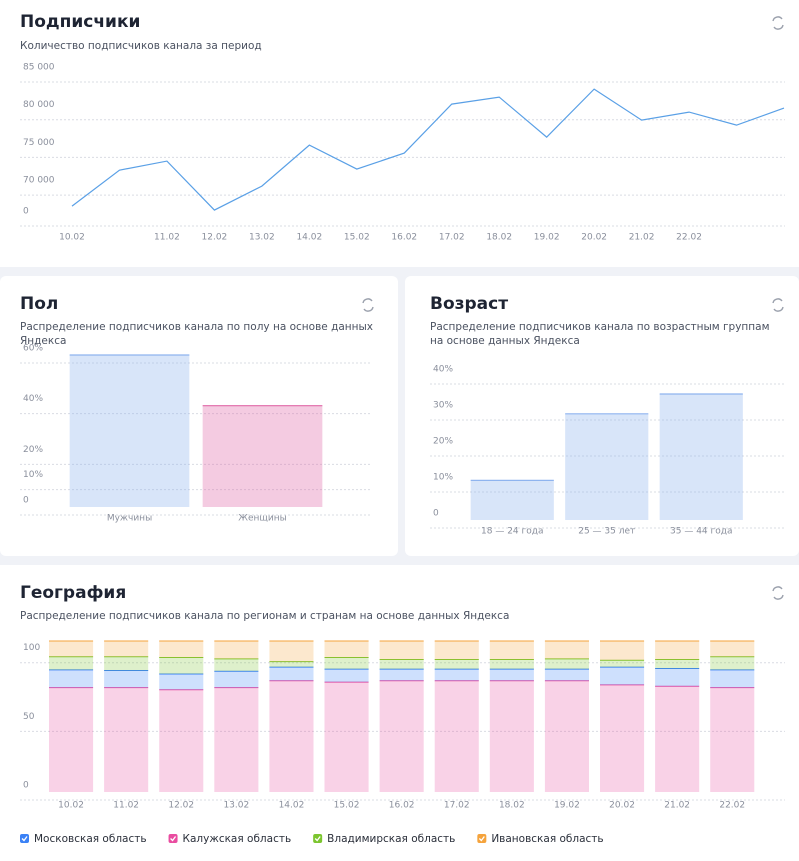  Describe the element at coordinates (141, 46) in the screenshot. I see `panel-subtitle: Количество подписчиков канала за период` at that location.